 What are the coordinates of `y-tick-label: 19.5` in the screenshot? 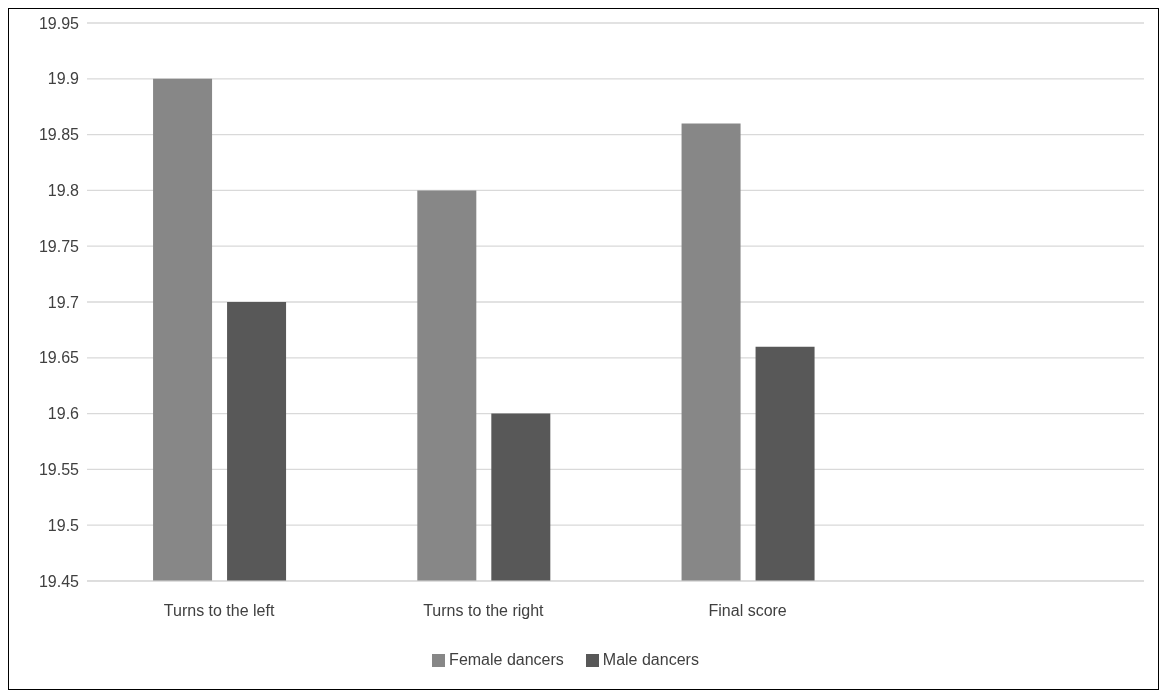 It's located at (63, 525).